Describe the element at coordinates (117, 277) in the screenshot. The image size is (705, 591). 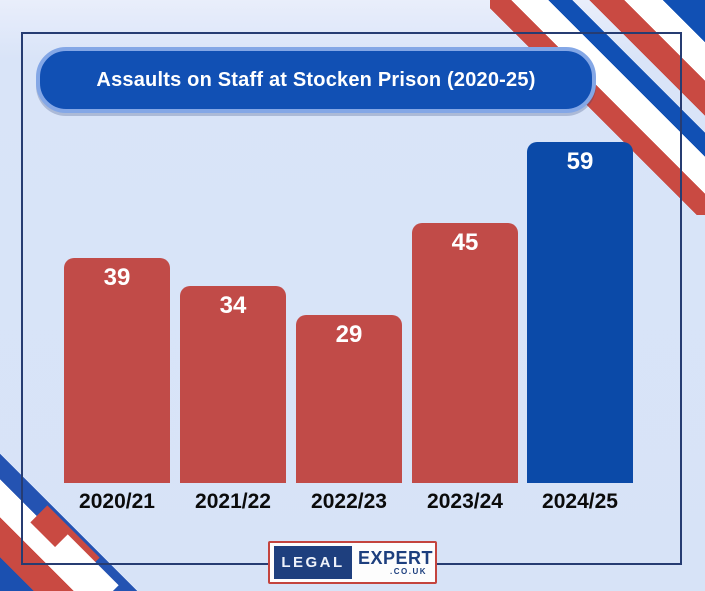
I see `bar-value-label: 39` at that location.